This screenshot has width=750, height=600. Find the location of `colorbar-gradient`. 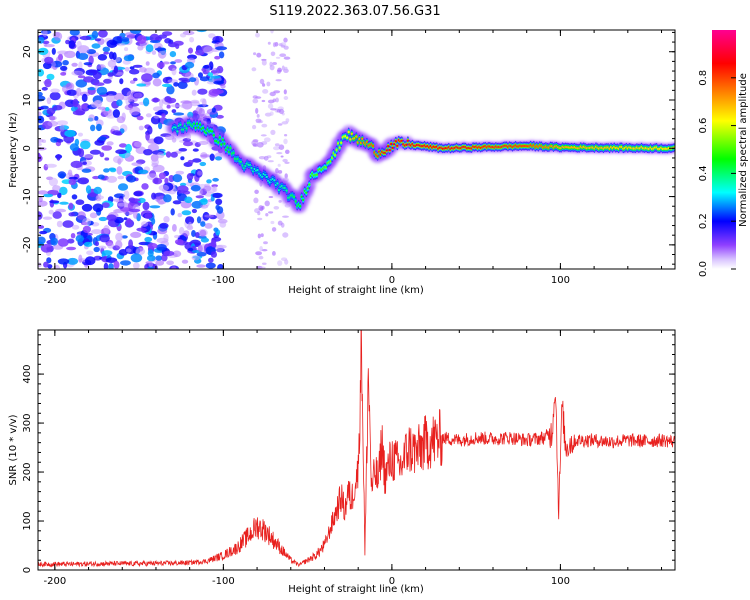

colorbar-gradient is located at coordinates (724, 149).